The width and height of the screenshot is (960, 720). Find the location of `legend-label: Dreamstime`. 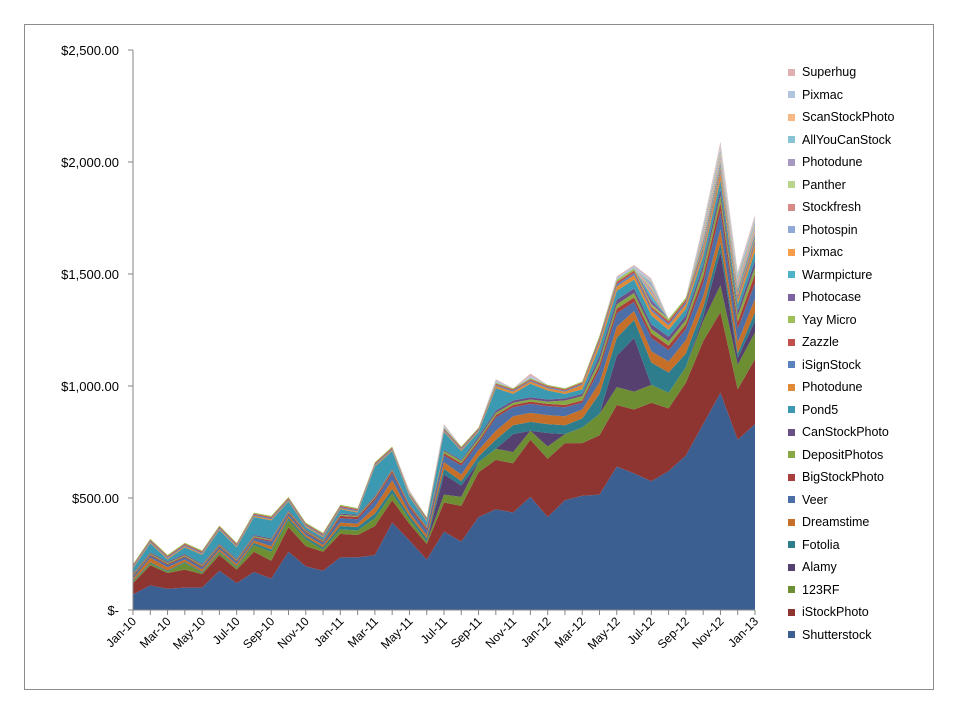

legend-label: Dreamstime is located at coordinates (836, 522).